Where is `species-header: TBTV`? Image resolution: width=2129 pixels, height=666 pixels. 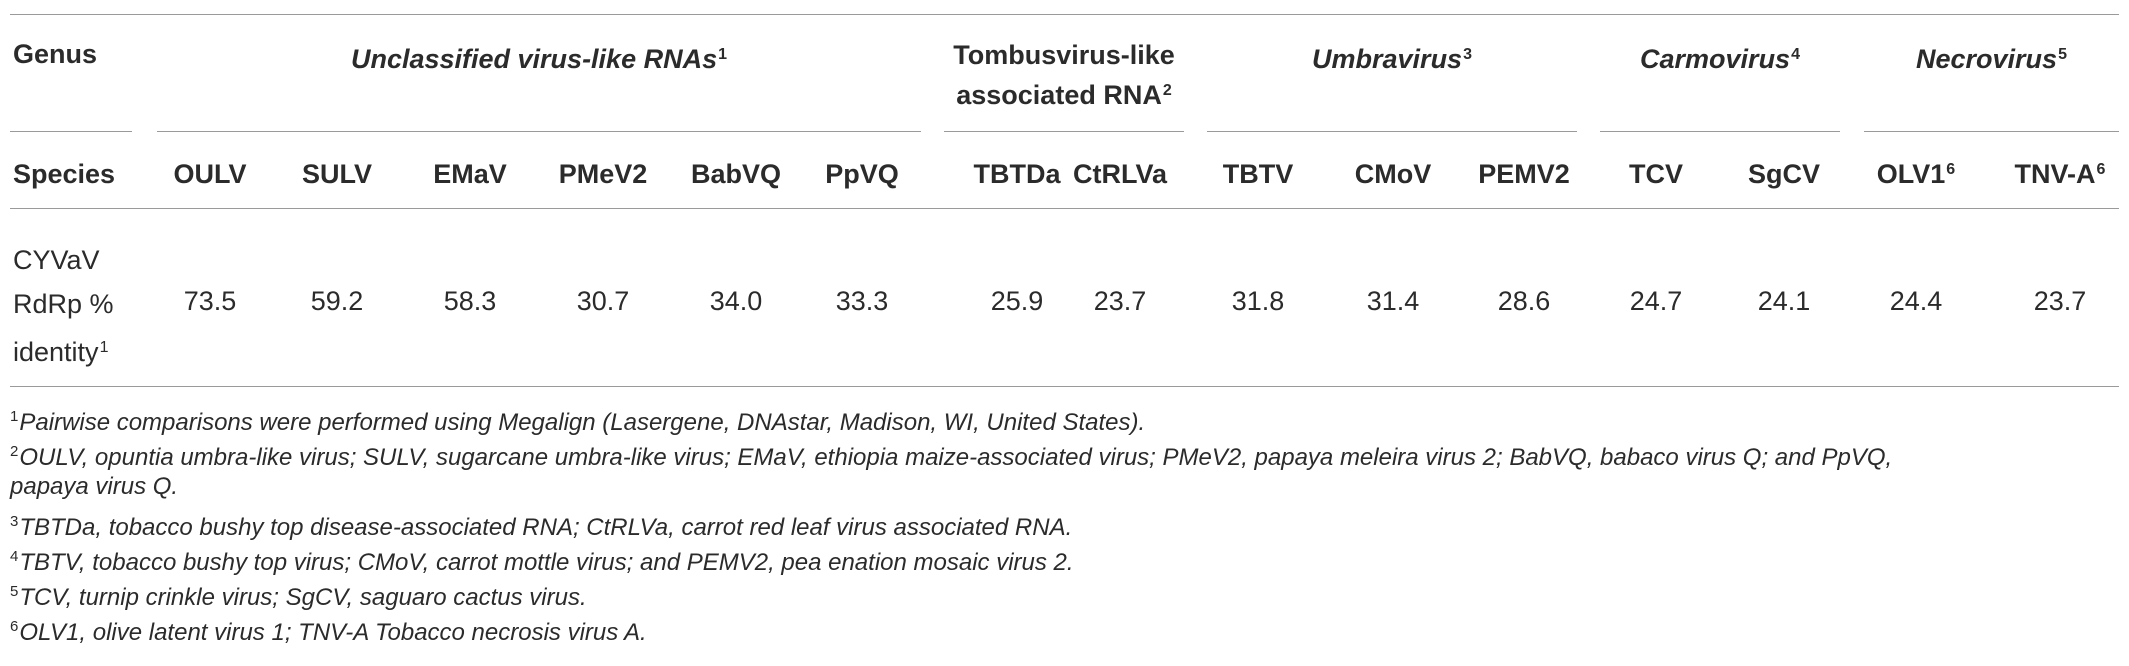 species-header: TBTV is located at coordinates (1258, 174).